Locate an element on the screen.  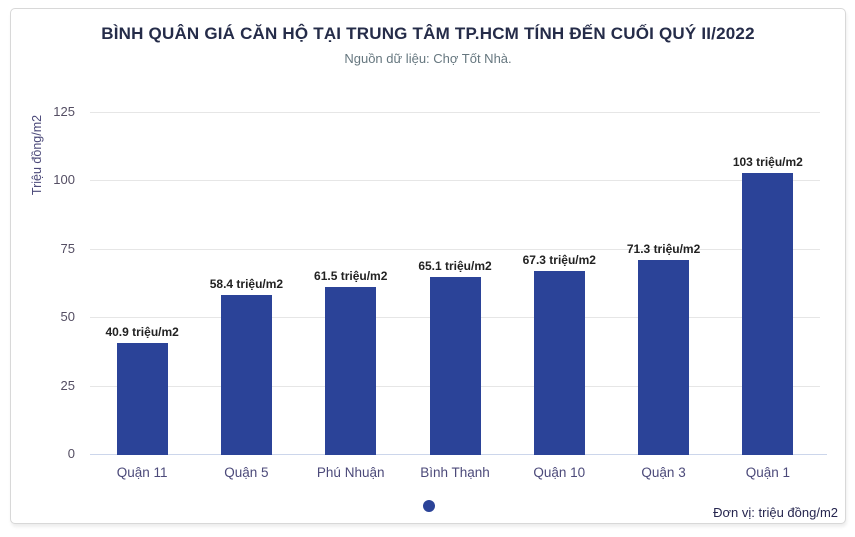
bar-quận-1 is located at coordinates (768, 314).